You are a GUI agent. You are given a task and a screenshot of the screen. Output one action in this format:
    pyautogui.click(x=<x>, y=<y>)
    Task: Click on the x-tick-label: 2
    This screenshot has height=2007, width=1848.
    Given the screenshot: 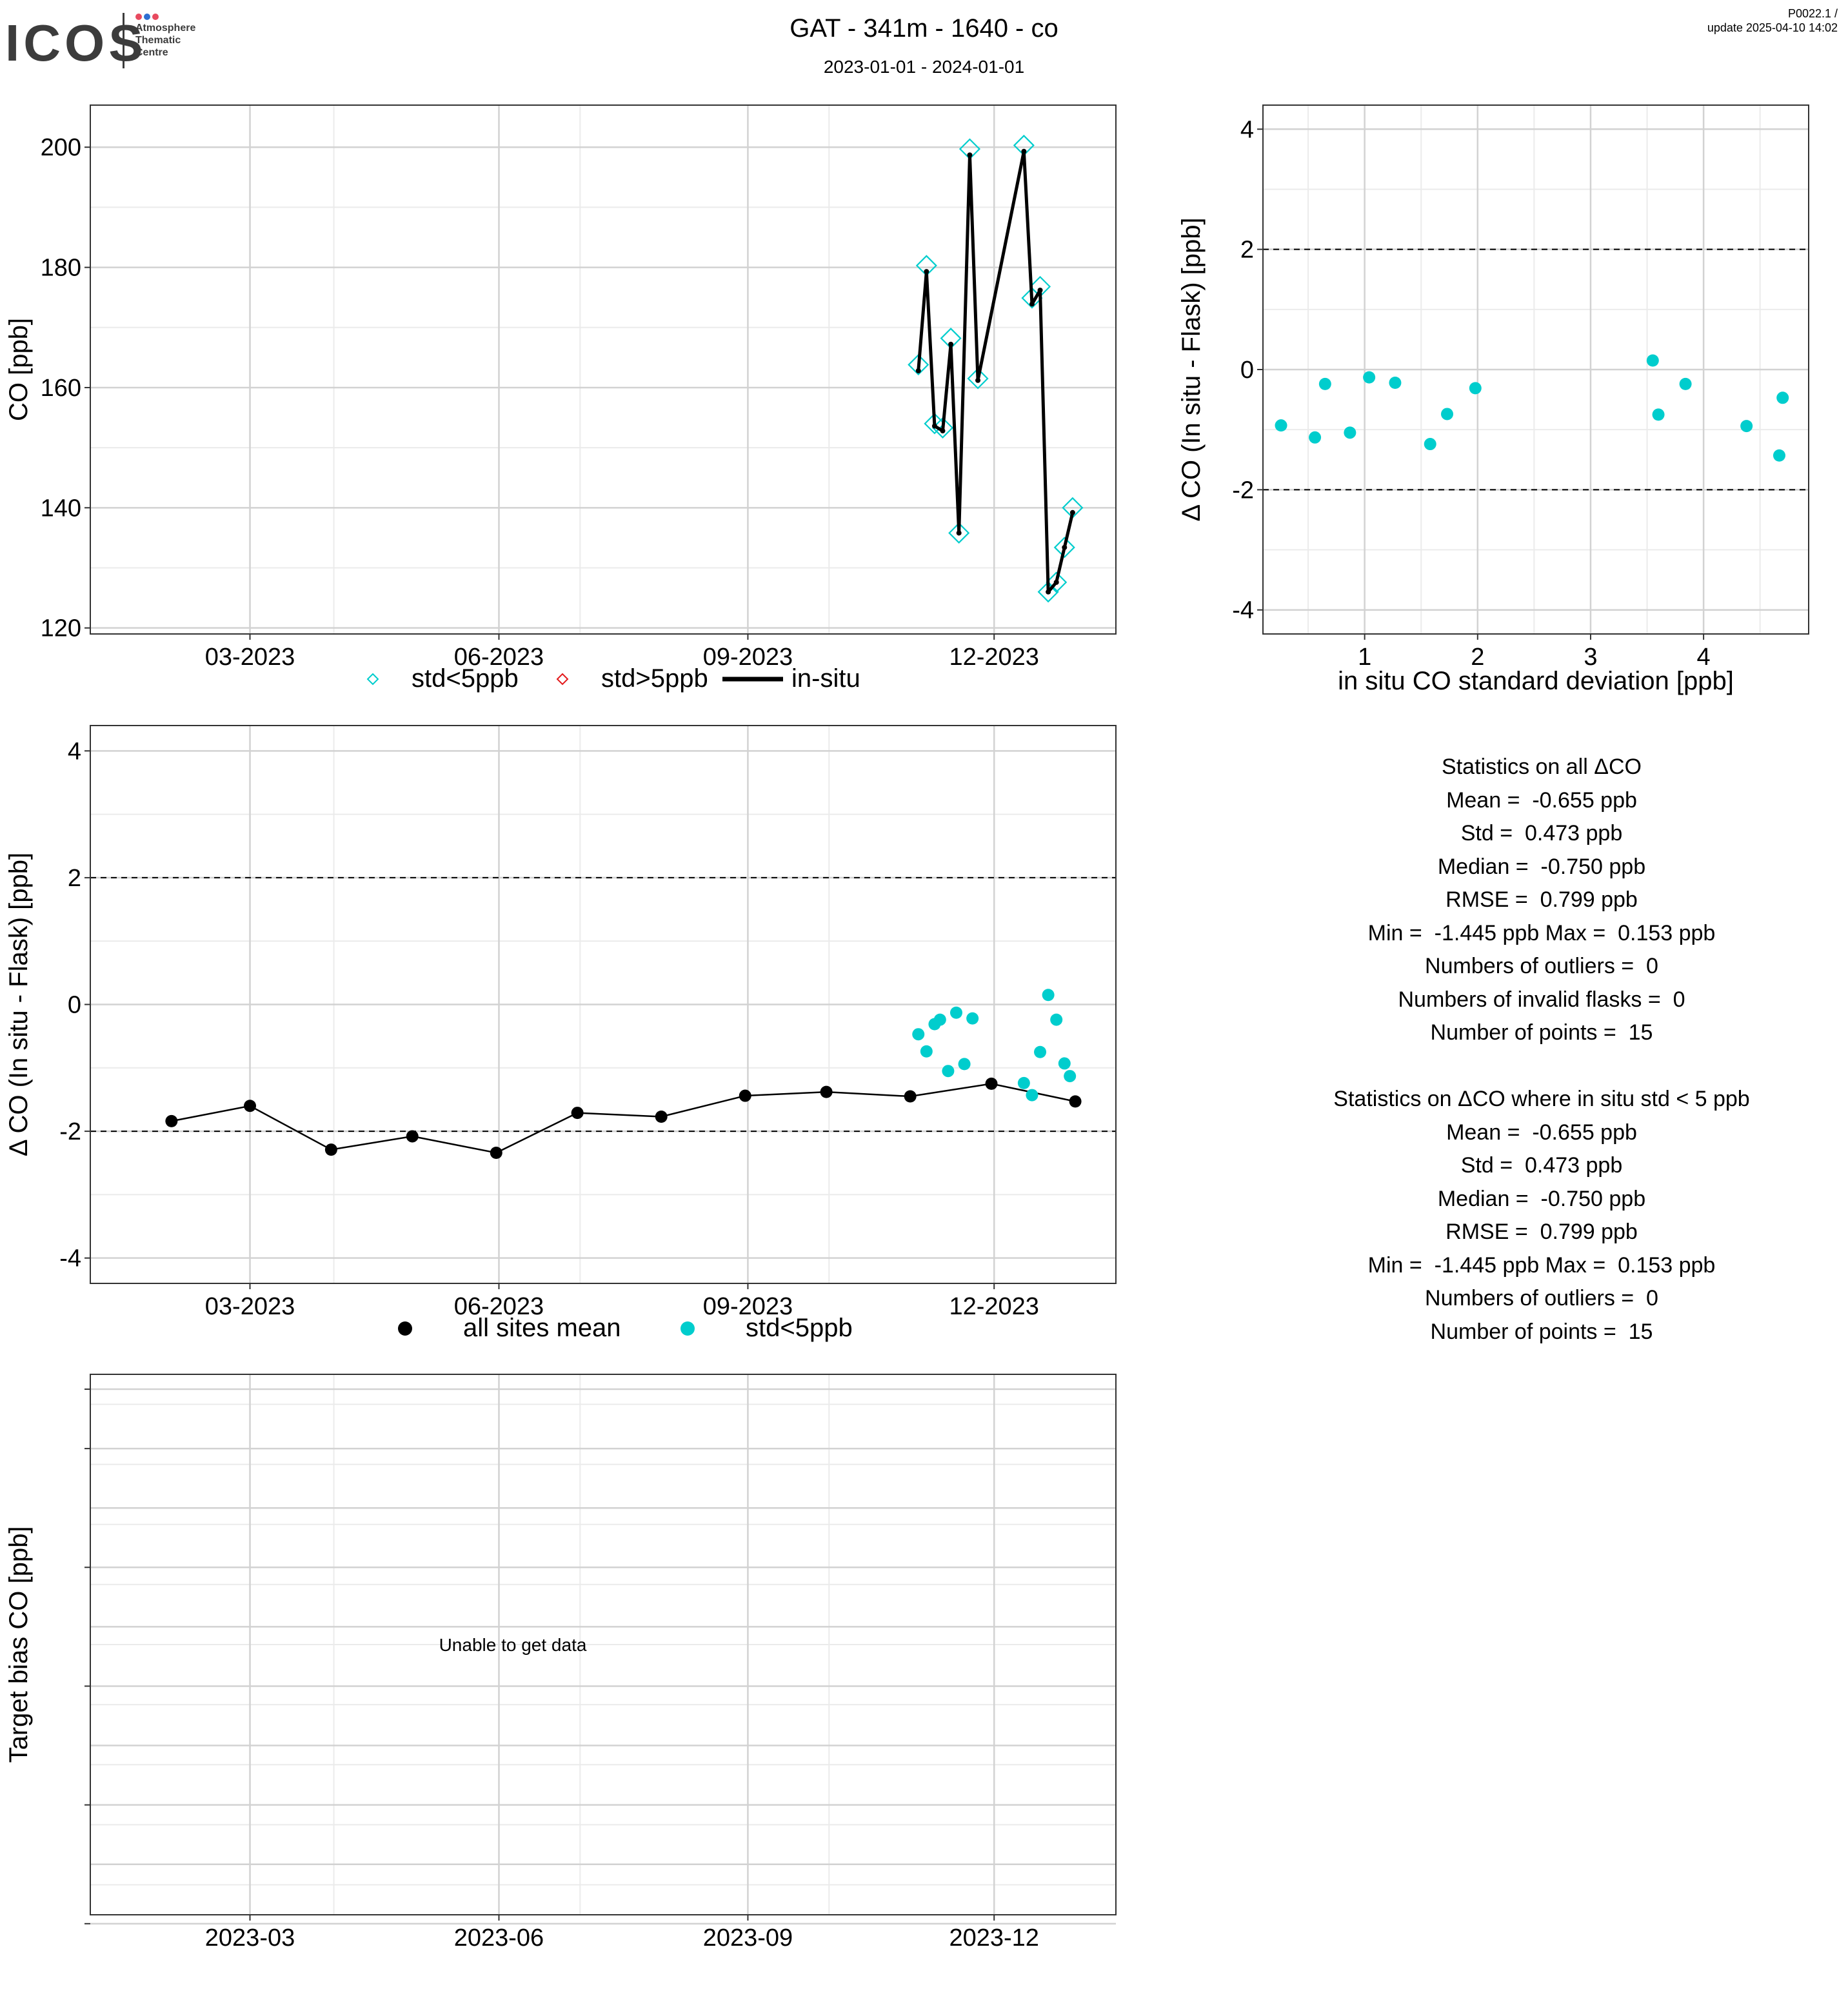 What is the action you would take?
    pyautogui.click(x=1477, y=657)
    